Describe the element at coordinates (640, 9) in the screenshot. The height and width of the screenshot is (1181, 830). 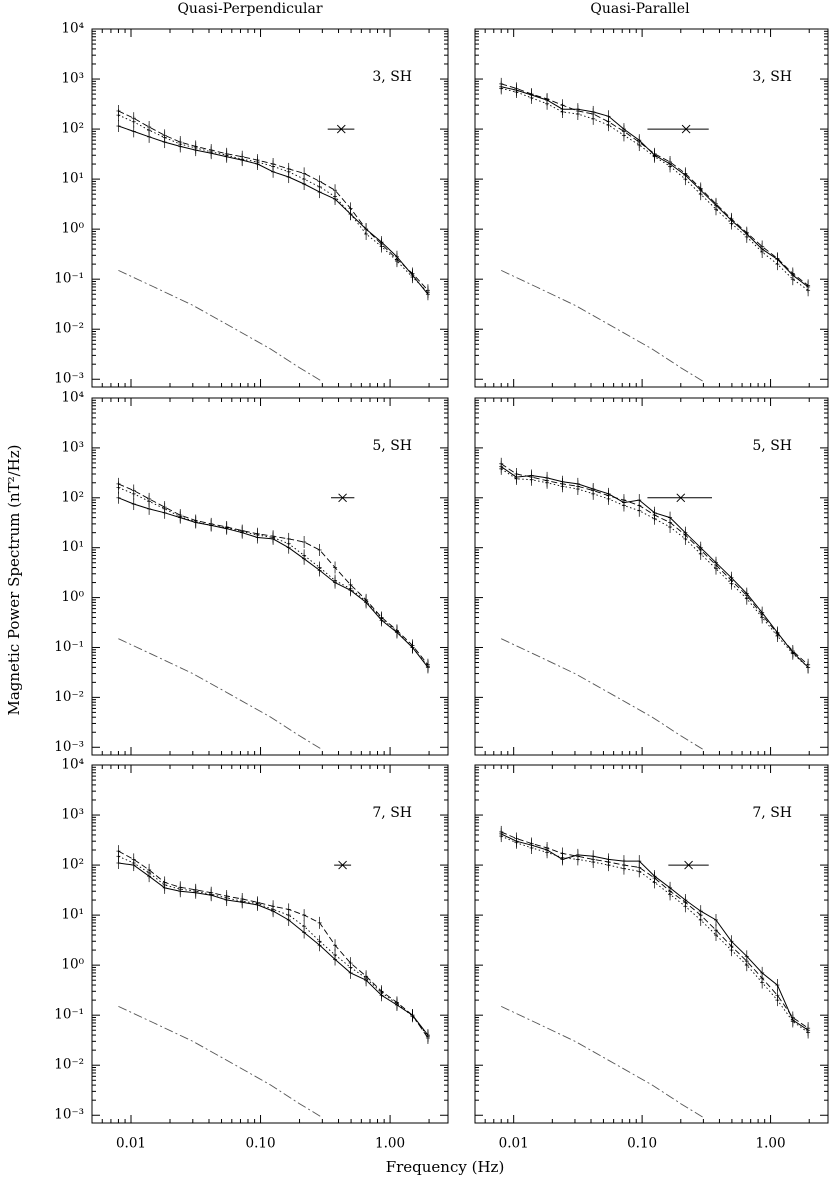
I see `column-title-right: Quasi-Parallel` at that location.